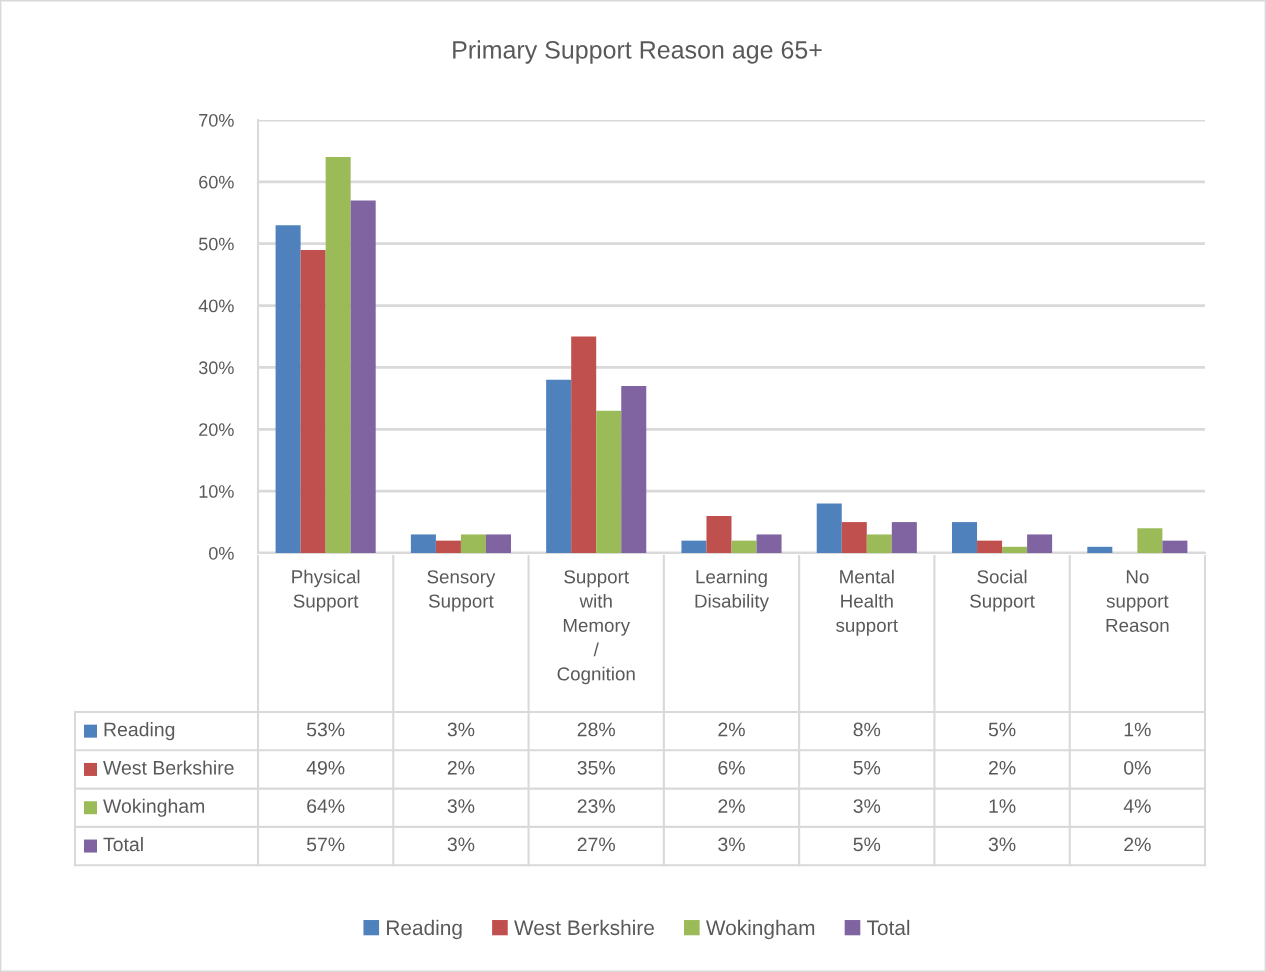 The height and width of the screenshot is (972, 1266). Describe the element at coordinates (139, 731) in the screenshot. I see `legend-label: Reading` at that location.